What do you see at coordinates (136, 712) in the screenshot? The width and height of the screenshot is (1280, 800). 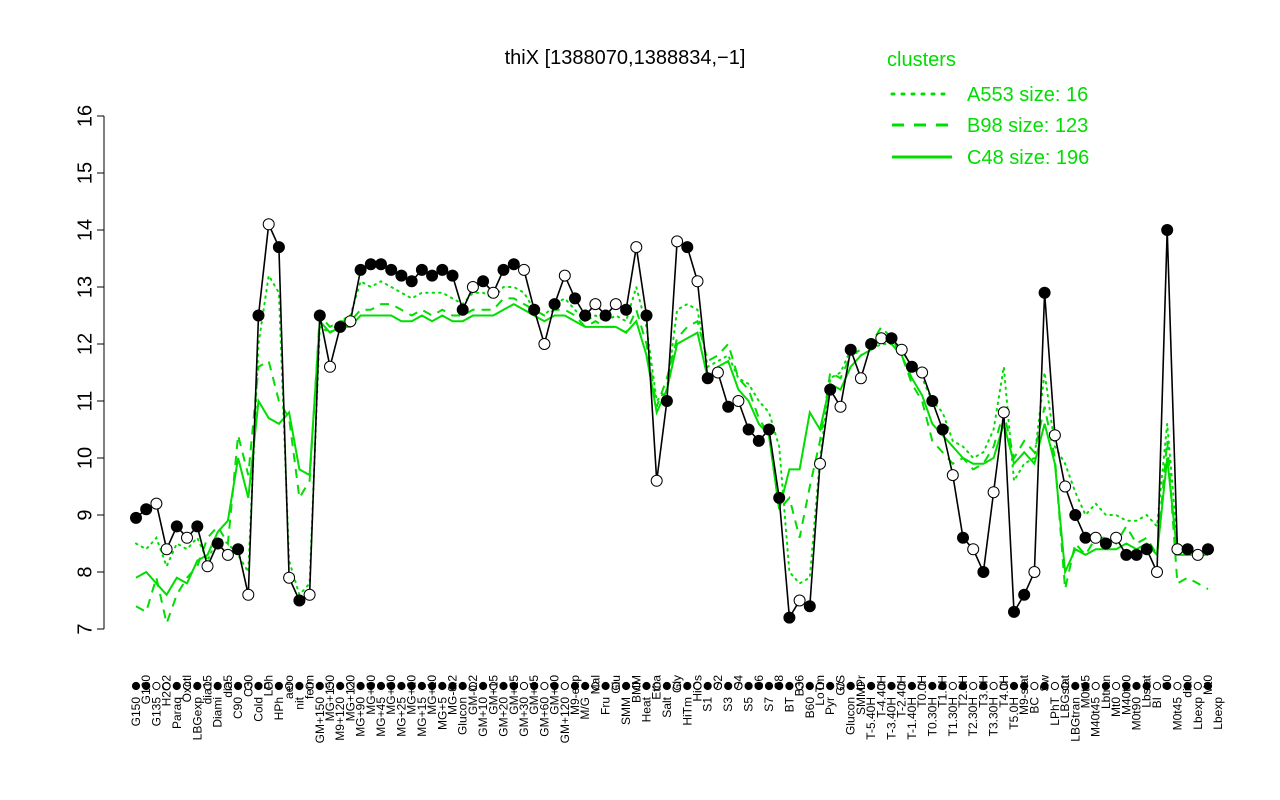 I see `x-tick-label: G150` at bounding box center [136, 712].